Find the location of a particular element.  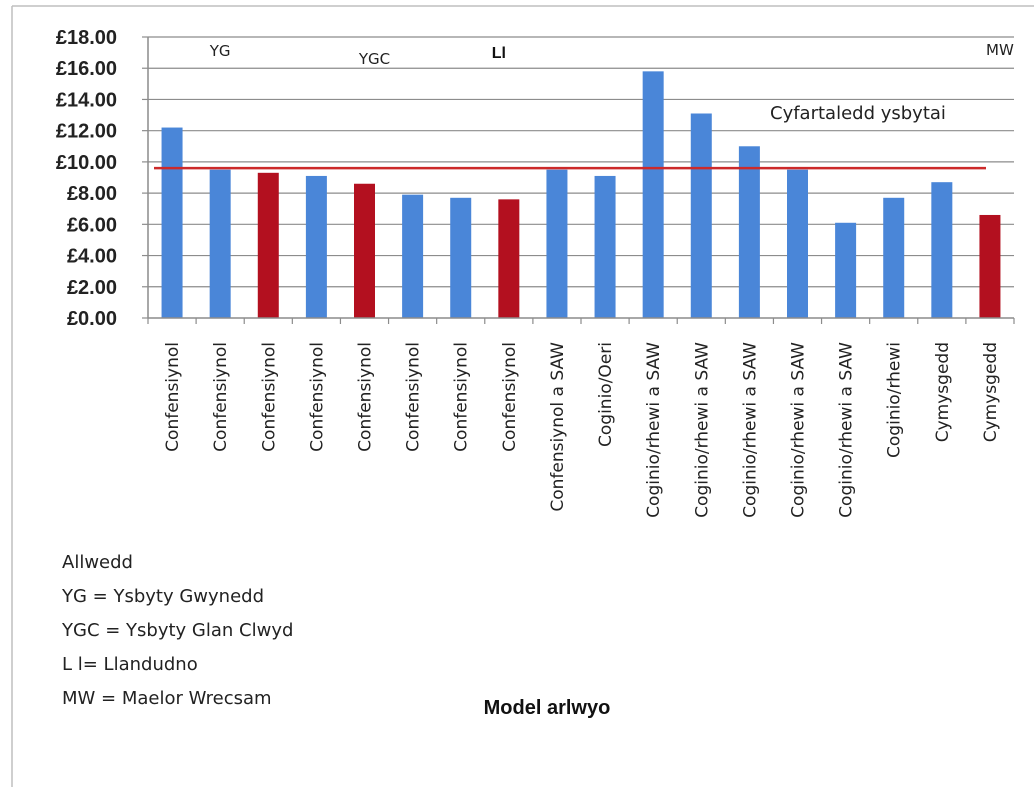

key-line-2: YGC = Ysbyty Glan Clwyd is located at coordinates (177, 630).